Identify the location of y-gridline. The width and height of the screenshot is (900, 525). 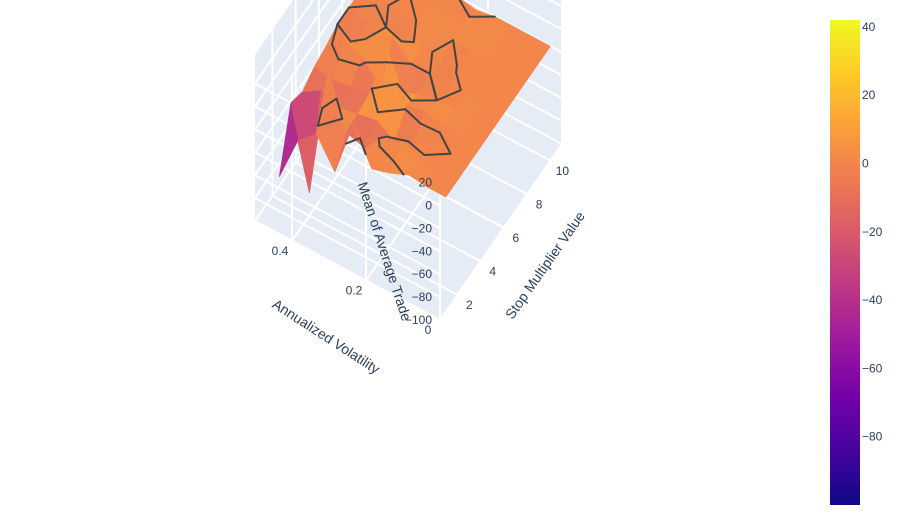
(501, 232).